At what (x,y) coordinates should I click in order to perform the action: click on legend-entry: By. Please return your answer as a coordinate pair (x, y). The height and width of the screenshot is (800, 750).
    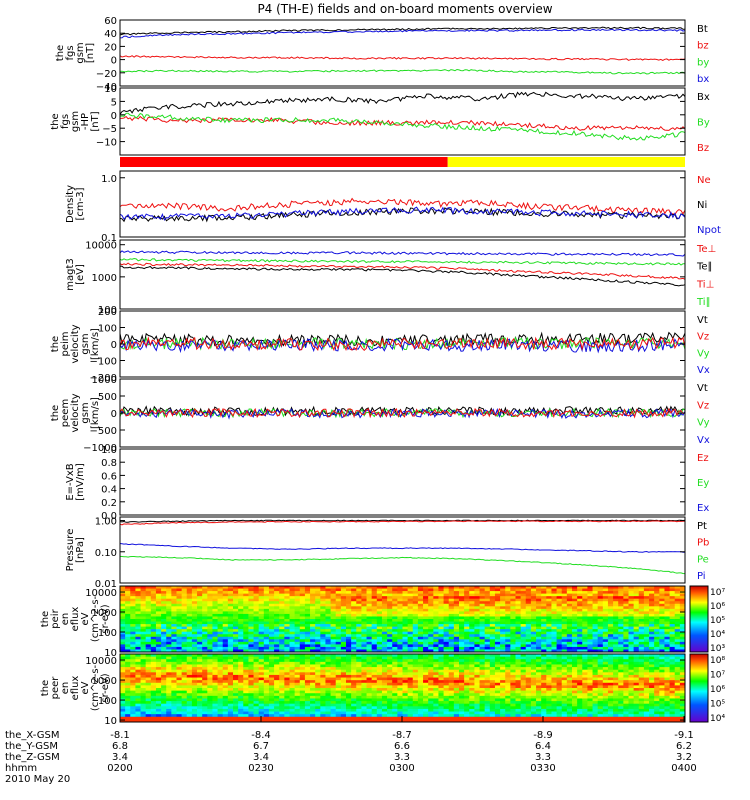
    Looking at the image, I should click on (703, 123).